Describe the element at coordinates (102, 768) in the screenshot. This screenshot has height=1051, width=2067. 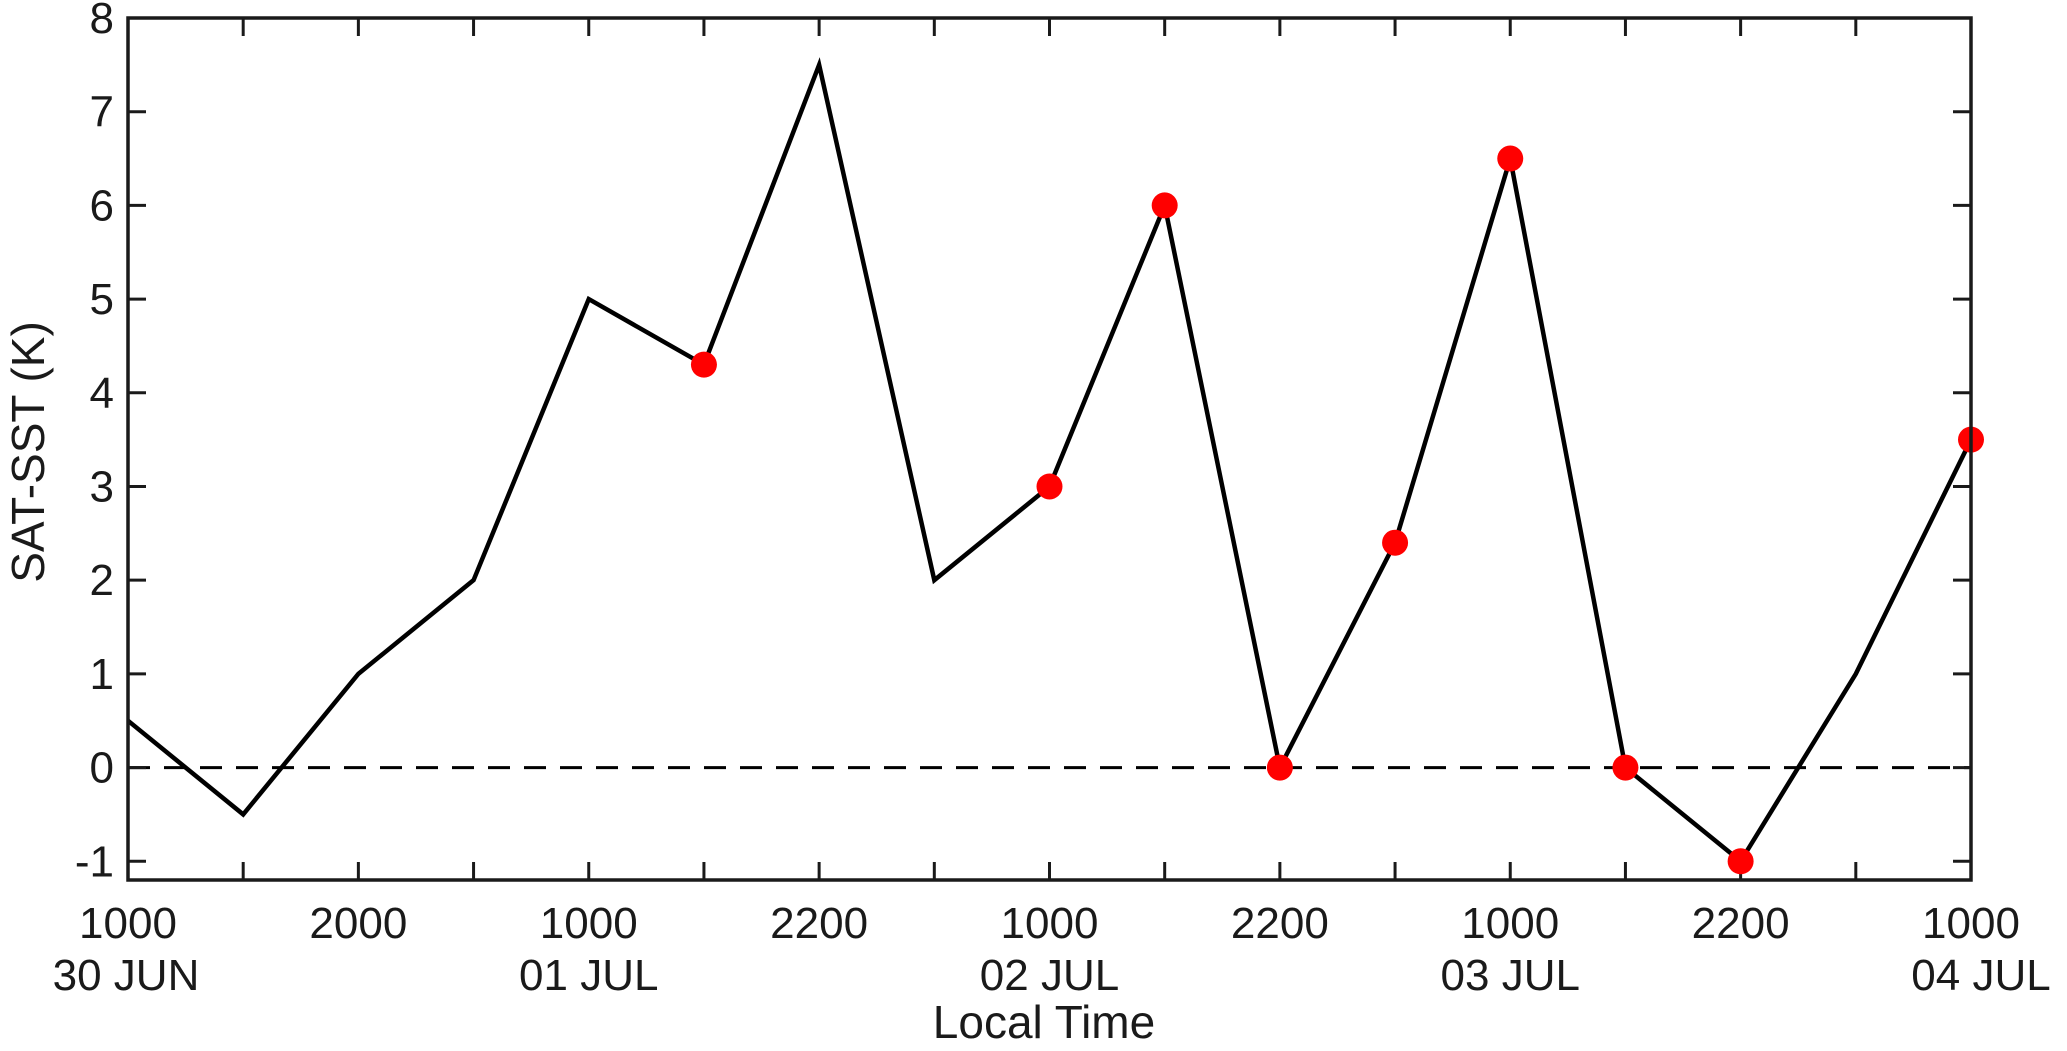
I see `y-tick-label: 0` at that location.